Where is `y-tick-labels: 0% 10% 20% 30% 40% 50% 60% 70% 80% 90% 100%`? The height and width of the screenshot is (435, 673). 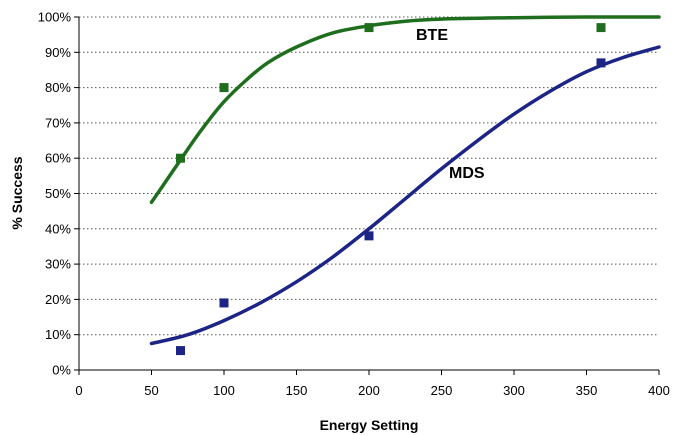 y-tick-labels: 0% 10% 20% 30% 40% 50% 60% 70% 80% 90% 100% is located at coordinates (55, 194).